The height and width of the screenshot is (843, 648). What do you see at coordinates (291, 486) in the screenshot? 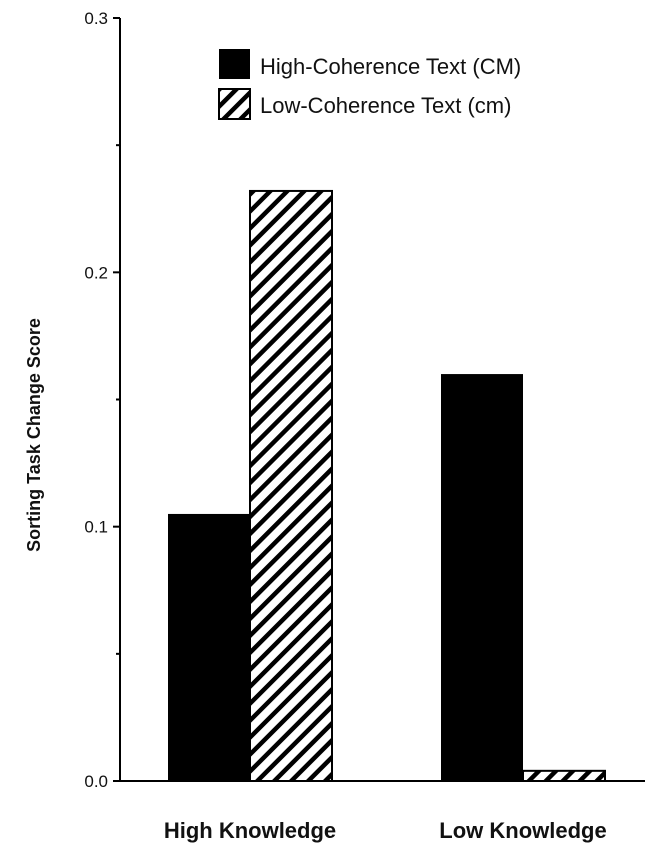
I see `bar-low-coherence-high-knowledge` at bounding box center [291, 486].